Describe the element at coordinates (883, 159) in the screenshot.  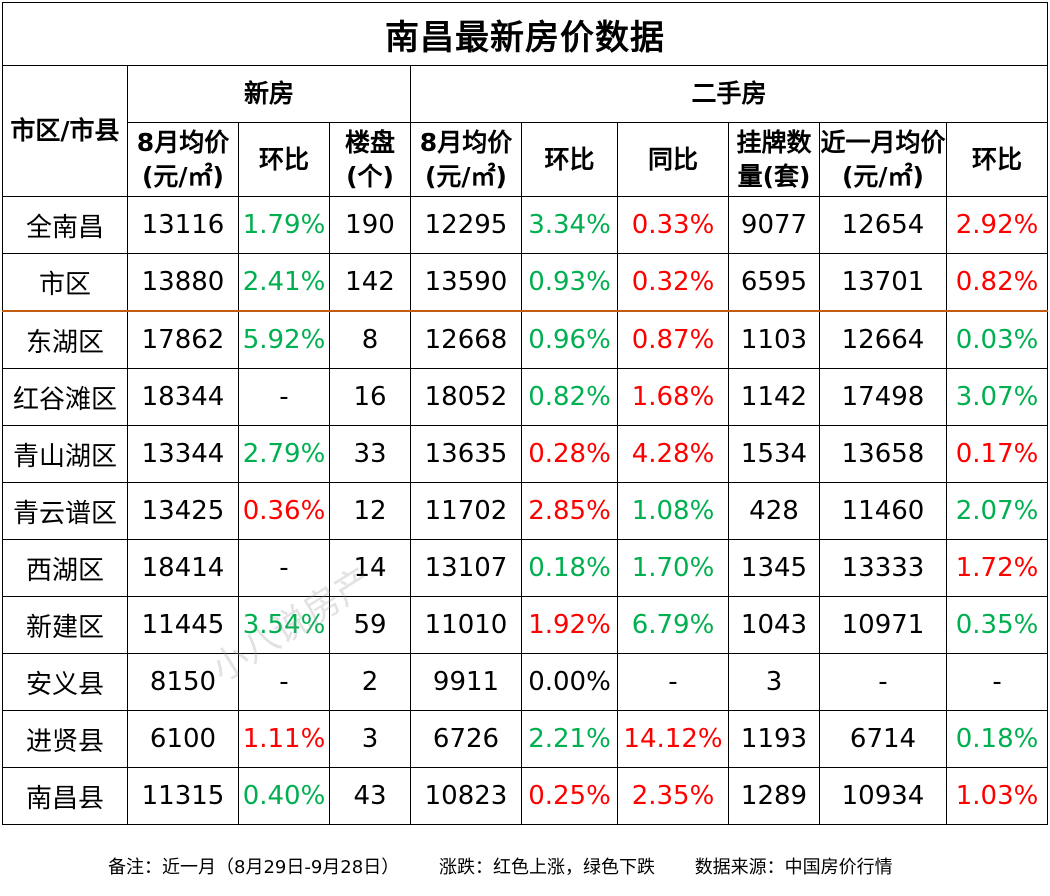
I see `header-sh-recent-avg: 近一月均价(元/㎡)` at that location.